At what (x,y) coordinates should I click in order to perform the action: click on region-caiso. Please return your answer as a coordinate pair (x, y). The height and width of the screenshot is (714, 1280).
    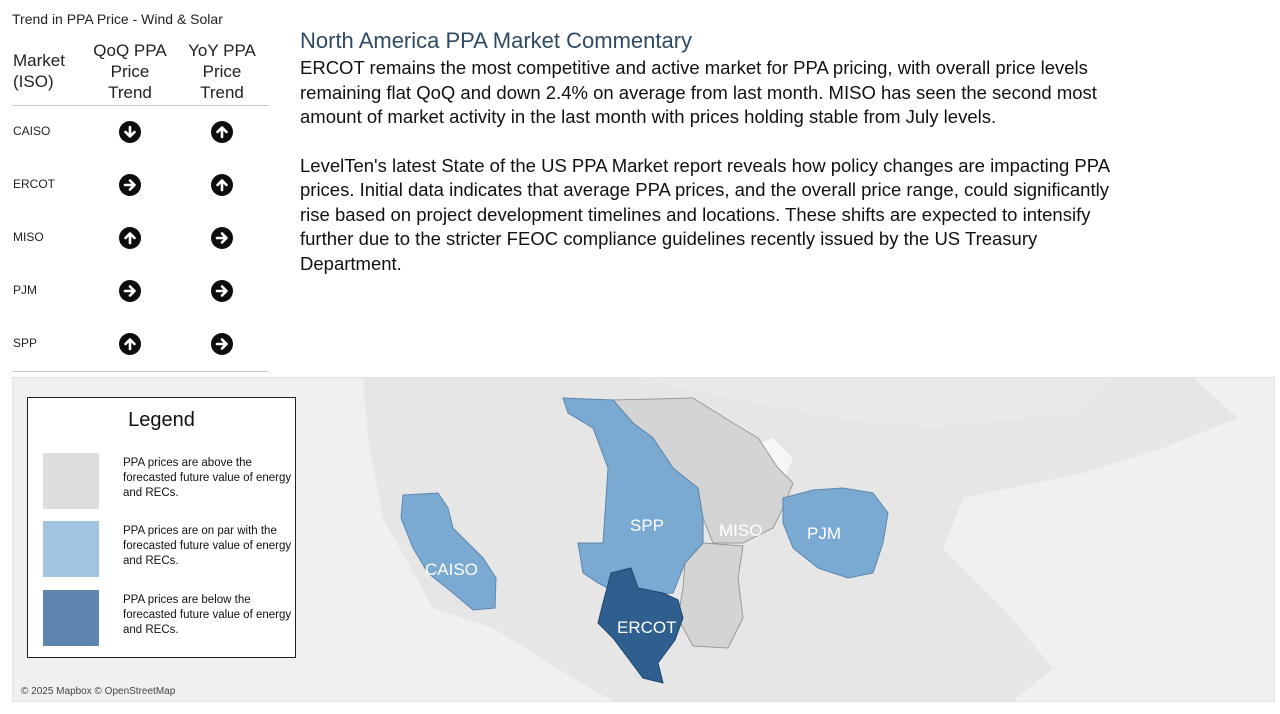
    Looking at the image, I should click on (448, 551).